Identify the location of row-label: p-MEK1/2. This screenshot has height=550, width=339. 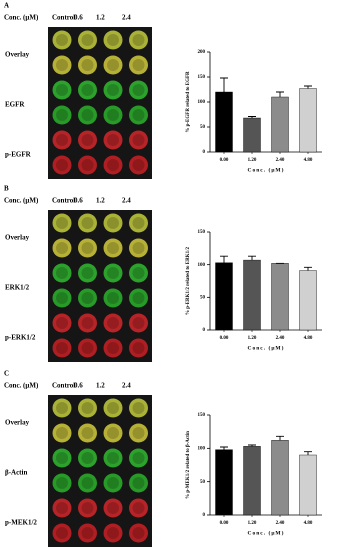
(21, 523).